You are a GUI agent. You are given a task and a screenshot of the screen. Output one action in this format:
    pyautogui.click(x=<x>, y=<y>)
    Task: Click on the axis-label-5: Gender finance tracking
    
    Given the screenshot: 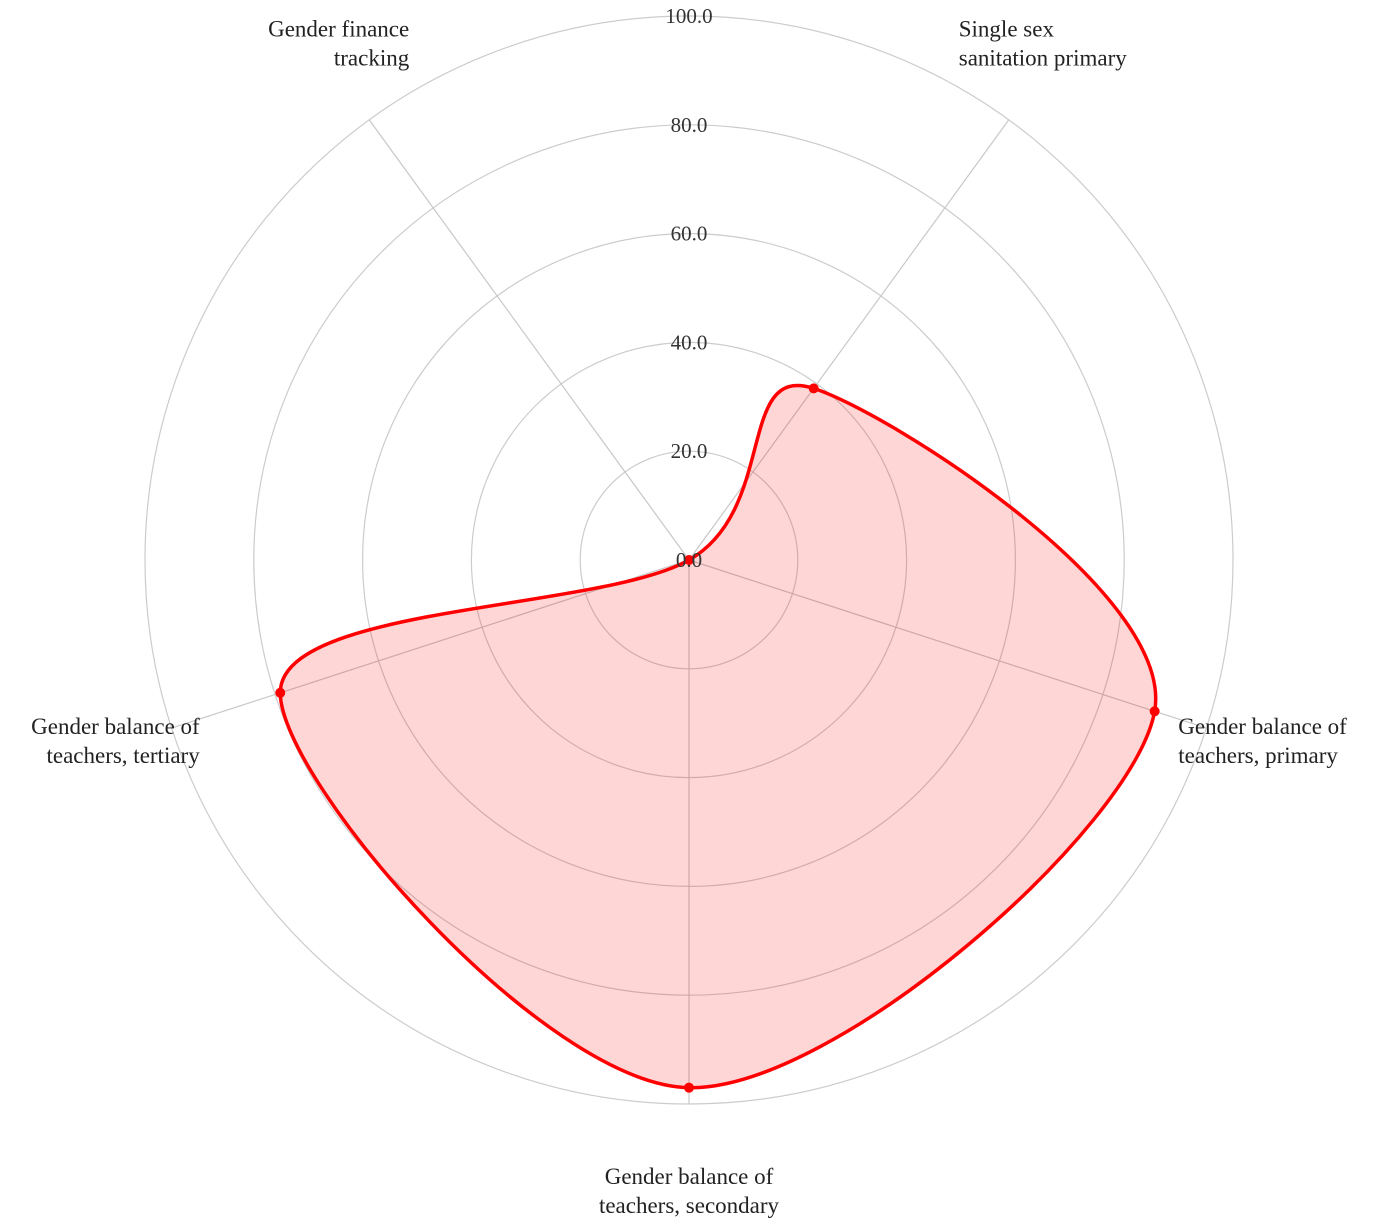 What is the action you would take?
    pyautogui.click(x=339, y=44)
    